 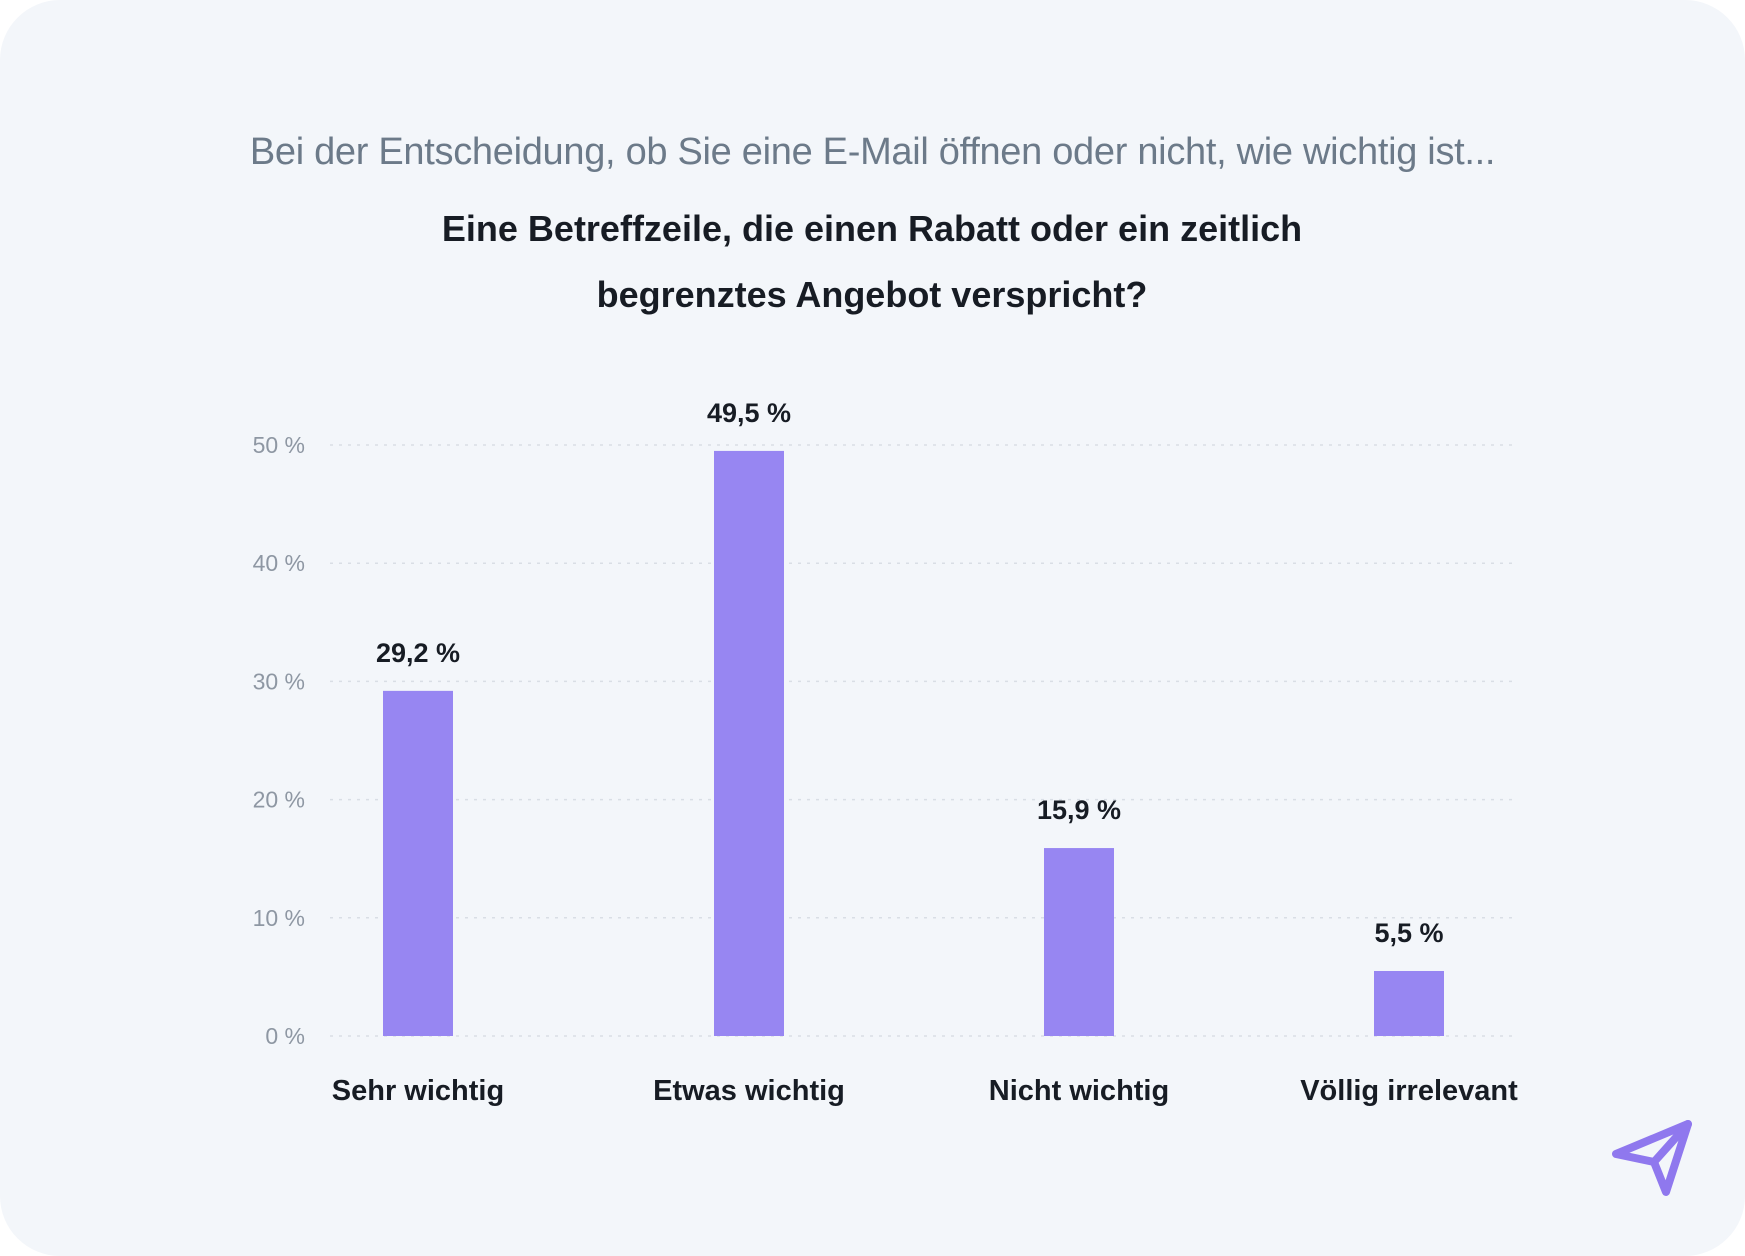 What do you see at coordinates (749, 413) in the screenshot?
I see `data-label: 49,5 %` at bounding box center [749, 413].